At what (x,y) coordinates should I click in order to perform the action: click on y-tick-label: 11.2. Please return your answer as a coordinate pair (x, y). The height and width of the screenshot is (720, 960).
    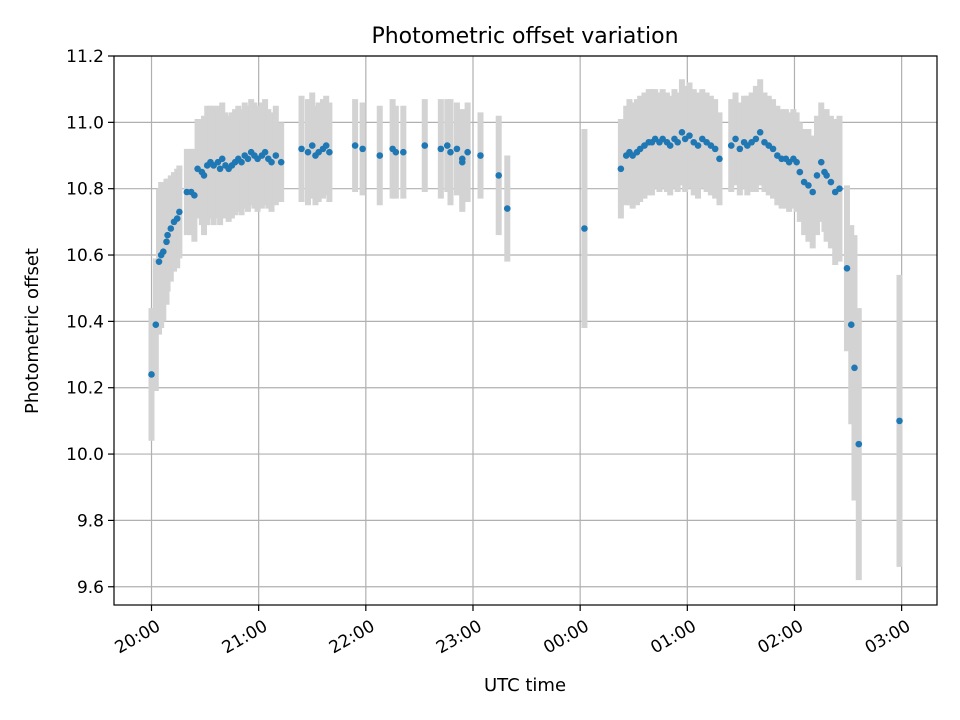
    Looking at the image, I should click on (85, 57).